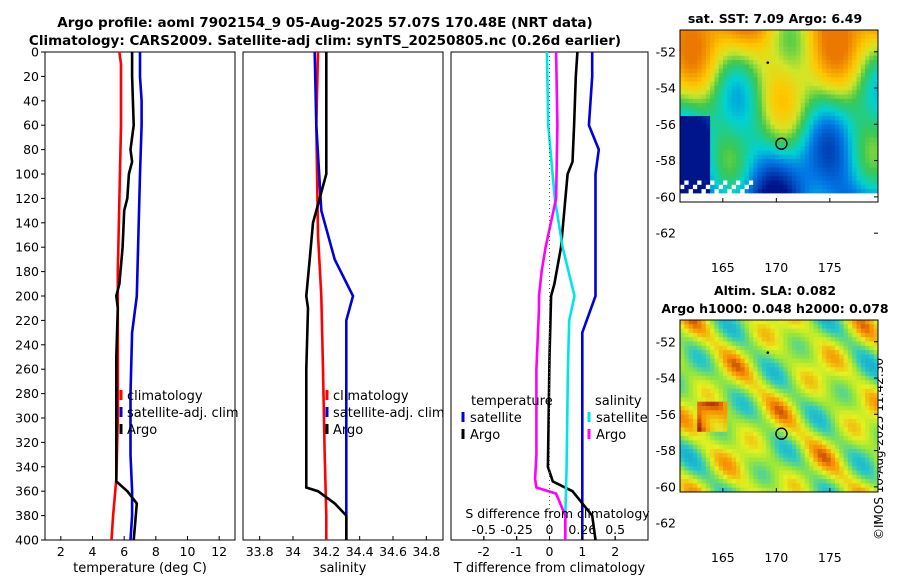 Image resolution: width=900 pixels, height=580 pixels. Describe the element at coordinates (142, 430) in the screenshot. I see `legend-label: Argo` at that location.